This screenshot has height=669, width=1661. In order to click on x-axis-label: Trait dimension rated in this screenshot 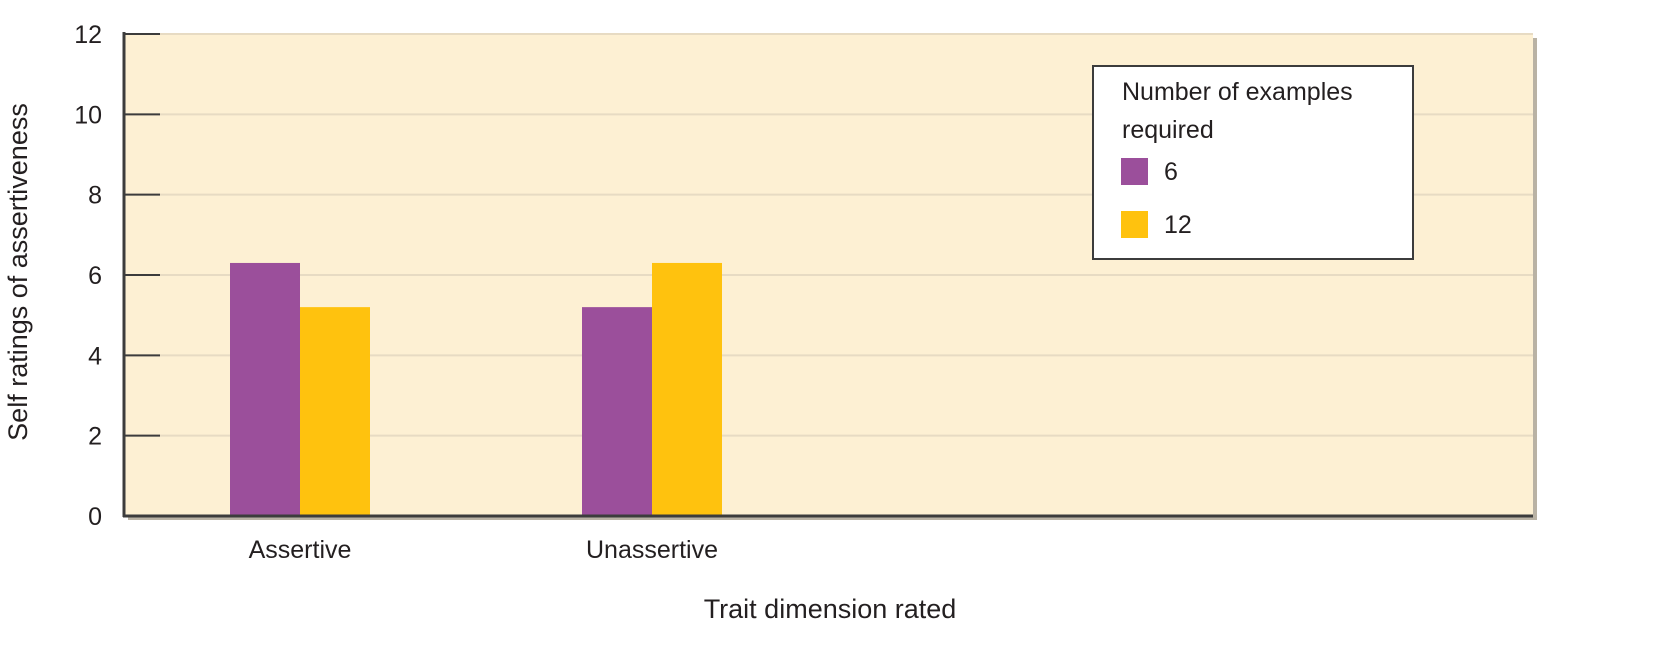, I will do `click(830, 609)`.